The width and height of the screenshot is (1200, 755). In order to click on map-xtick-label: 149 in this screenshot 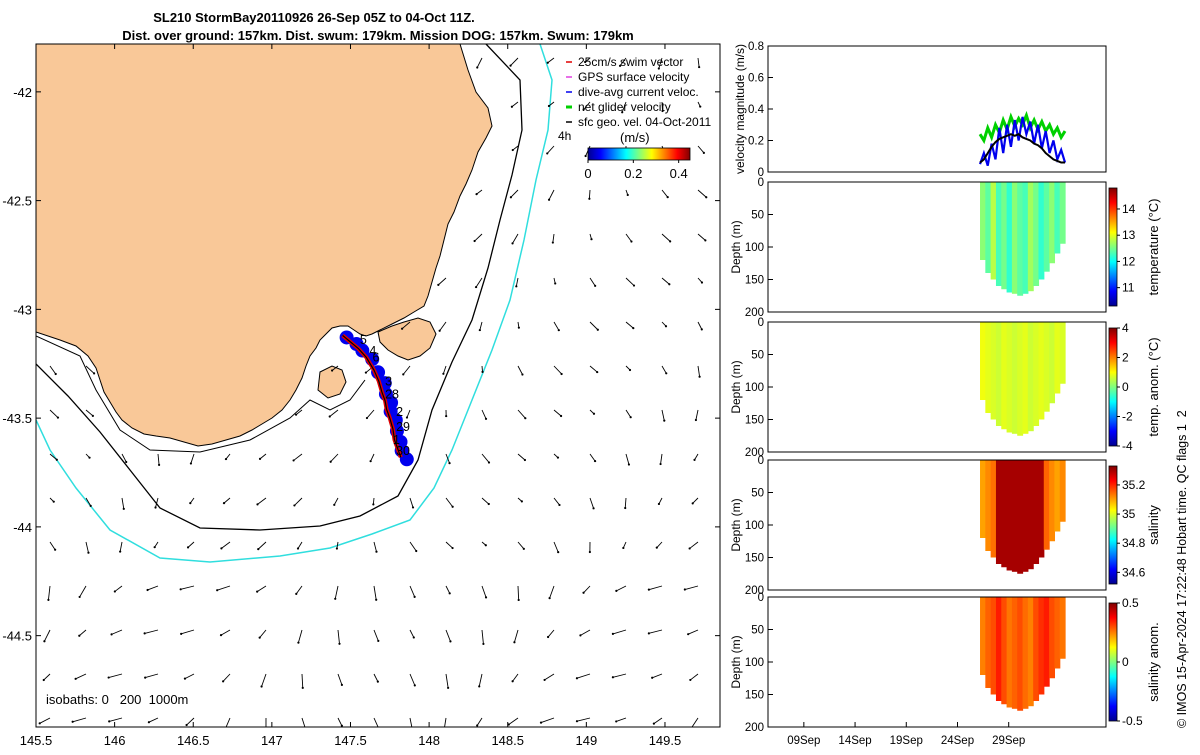, I will do `click(586, 740)`.